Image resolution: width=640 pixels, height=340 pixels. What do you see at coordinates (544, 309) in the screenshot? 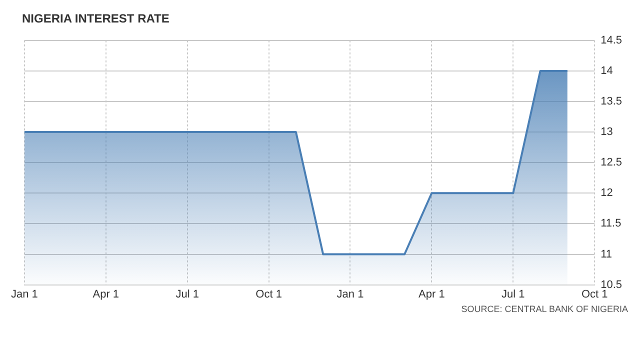
I see `source-note: SOURCE: CENTRAL BANK OF NIGERIA` at bounding box center [544, 309].